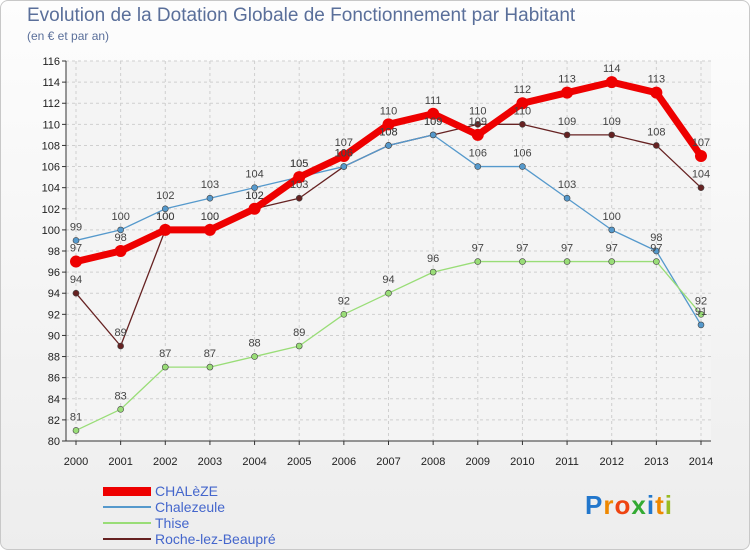  I want to click on data-label-thise: 92, so click(701, 301).